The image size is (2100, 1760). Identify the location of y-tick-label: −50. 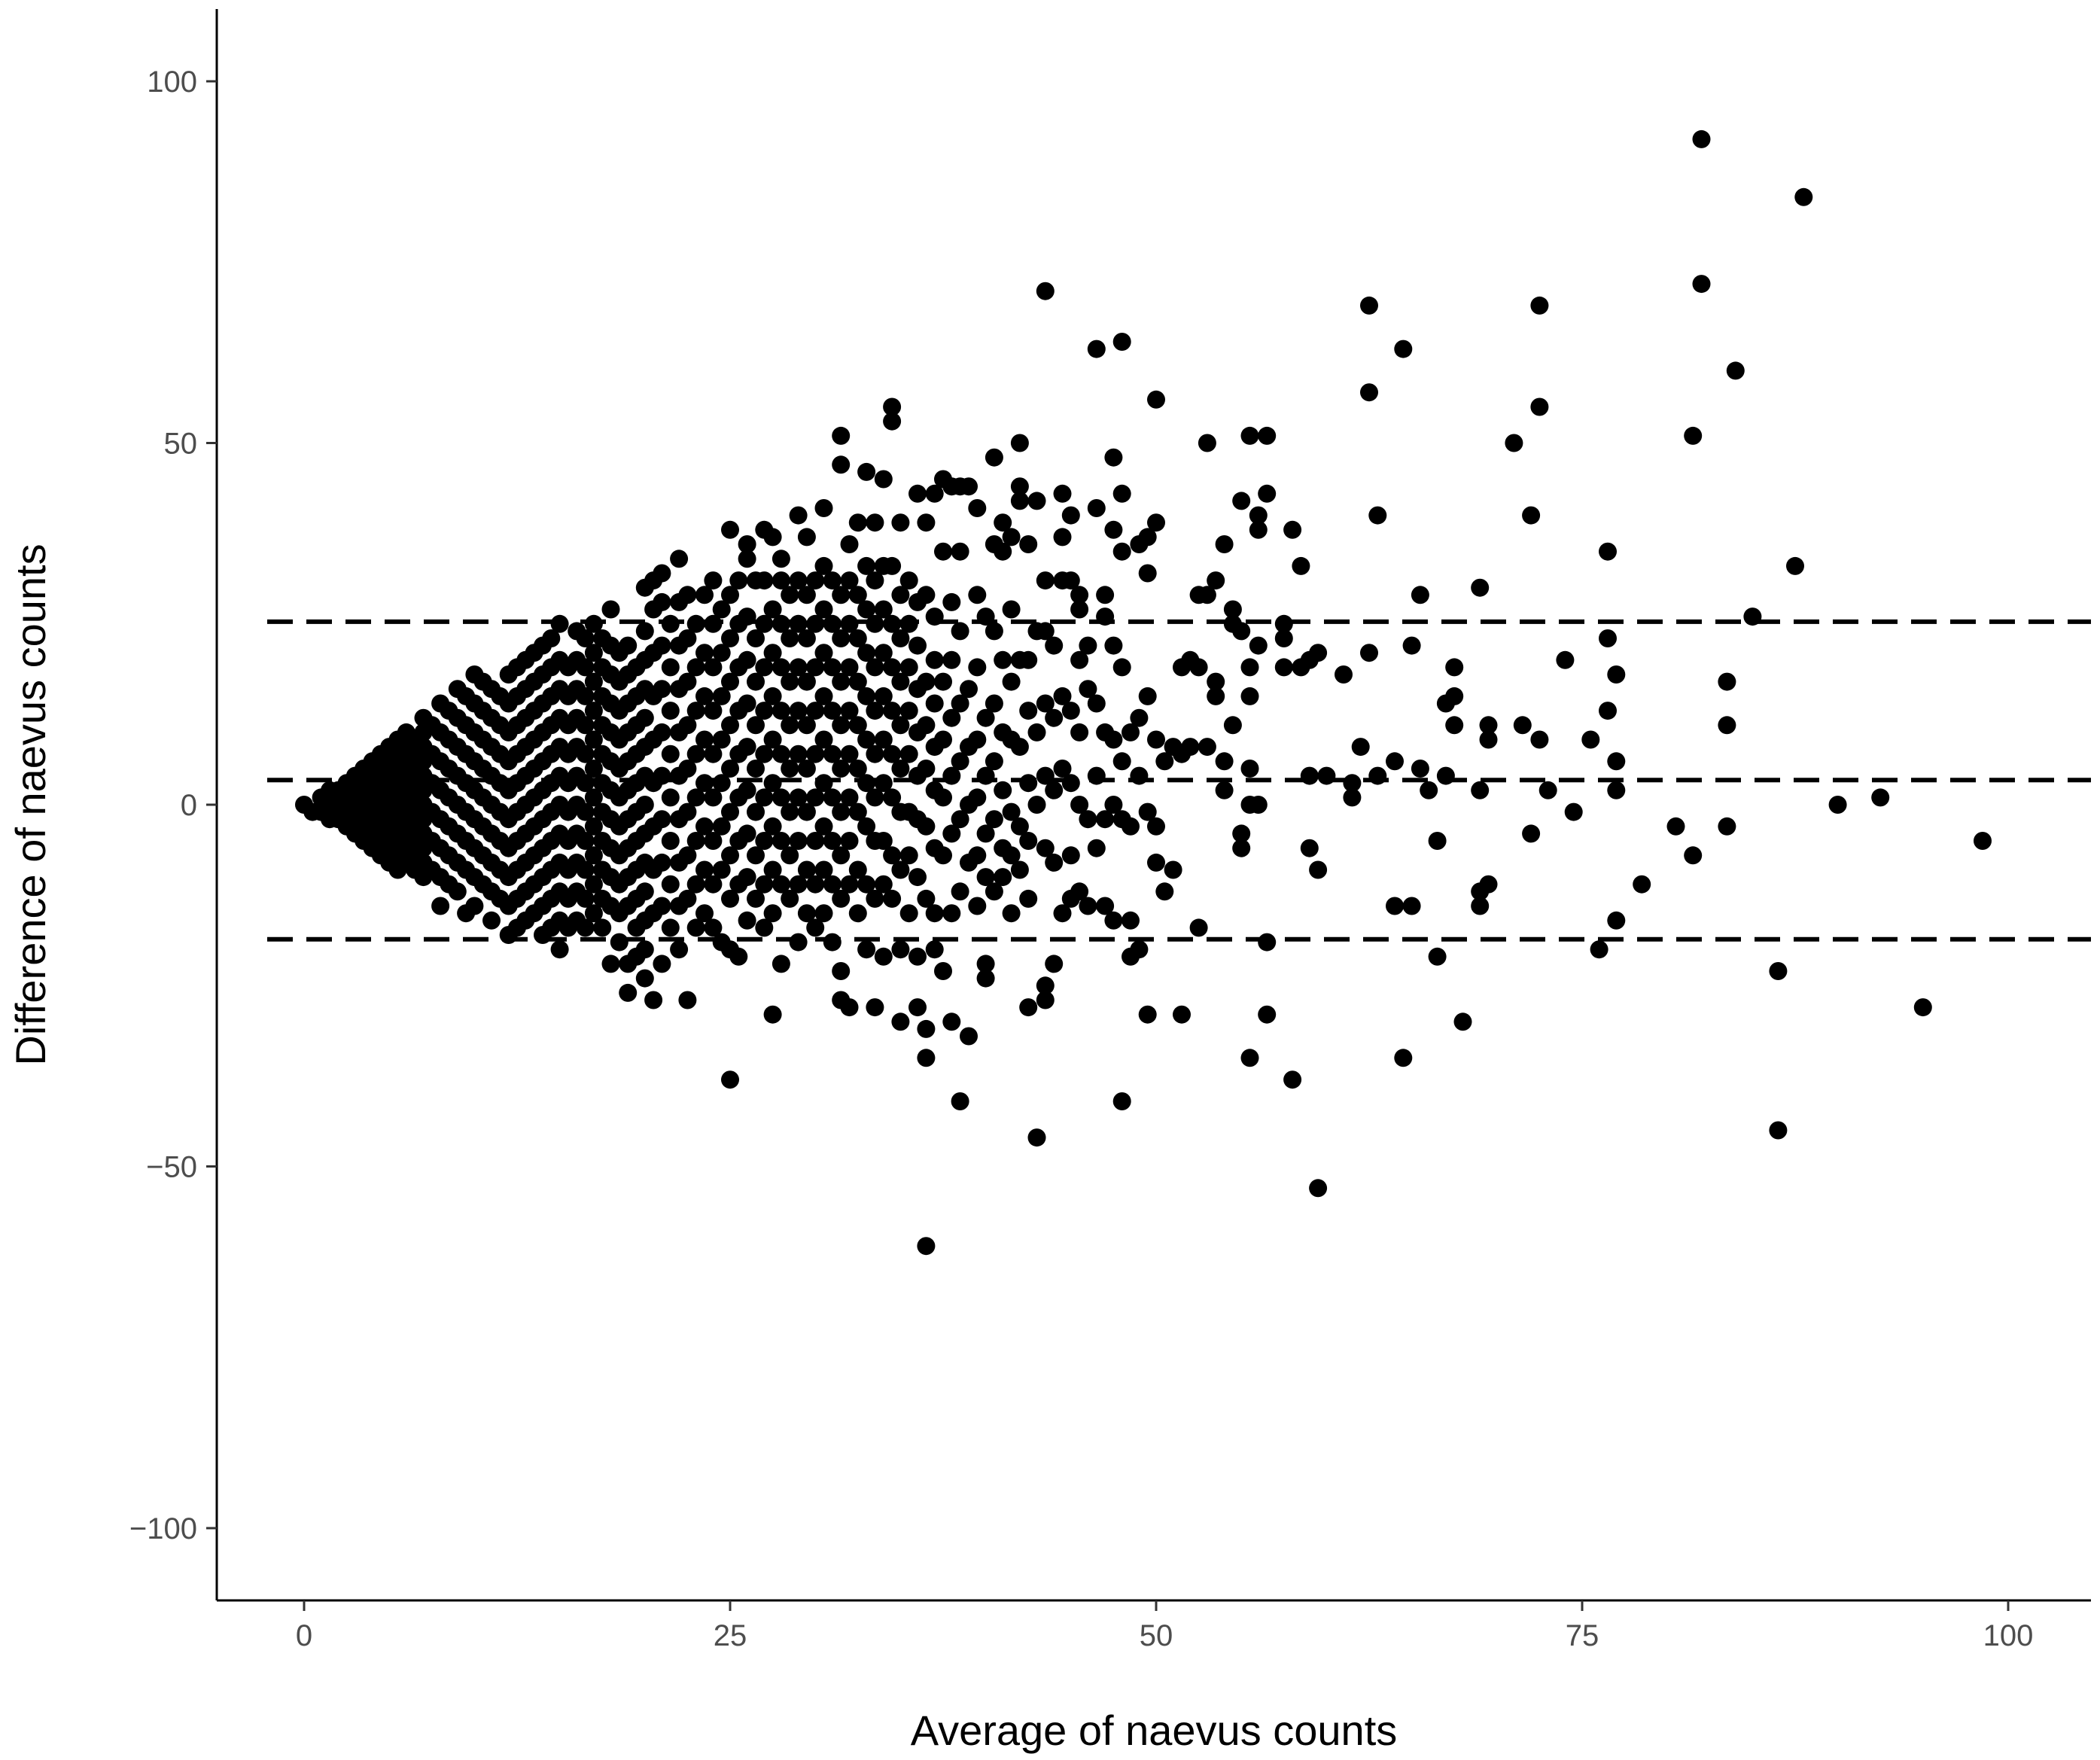
(171, 1167).